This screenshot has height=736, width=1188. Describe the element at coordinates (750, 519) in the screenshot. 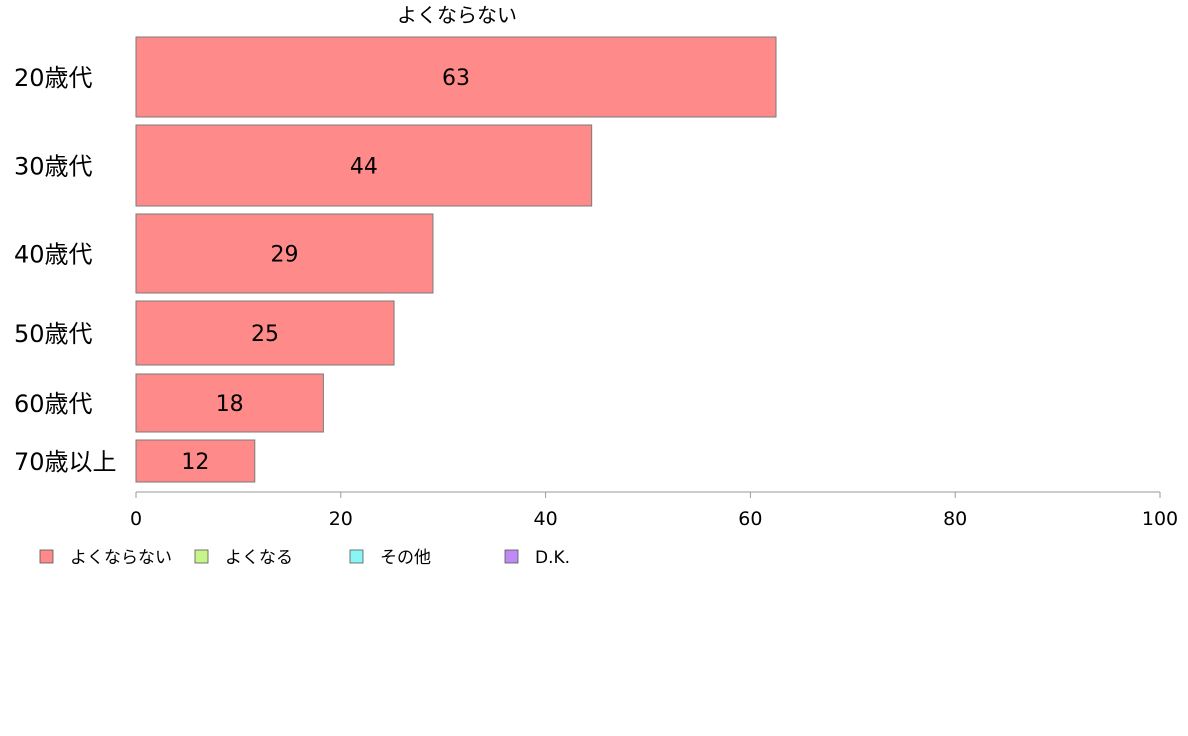

I see `x-tick-label-60: 60` at that location.